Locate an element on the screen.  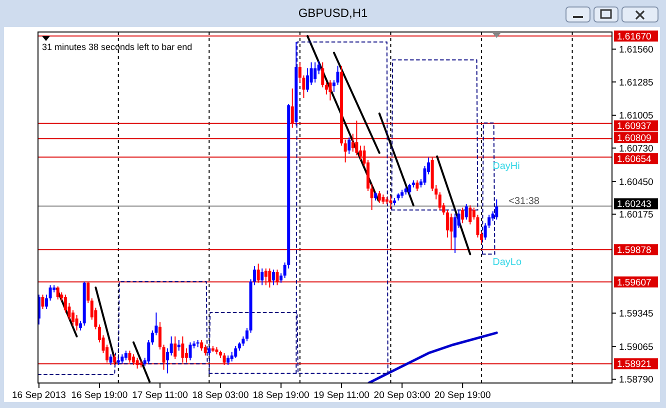
ref-line-label: 1.60937 is located at coordinates (634, 126).